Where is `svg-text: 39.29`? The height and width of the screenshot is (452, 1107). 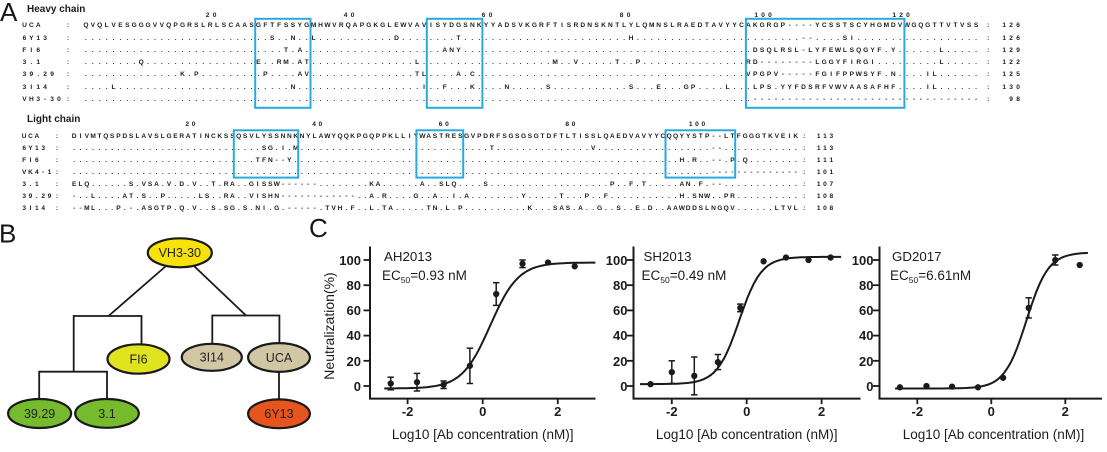 svg-text: 39.29 is located at coordinates (39, 414).